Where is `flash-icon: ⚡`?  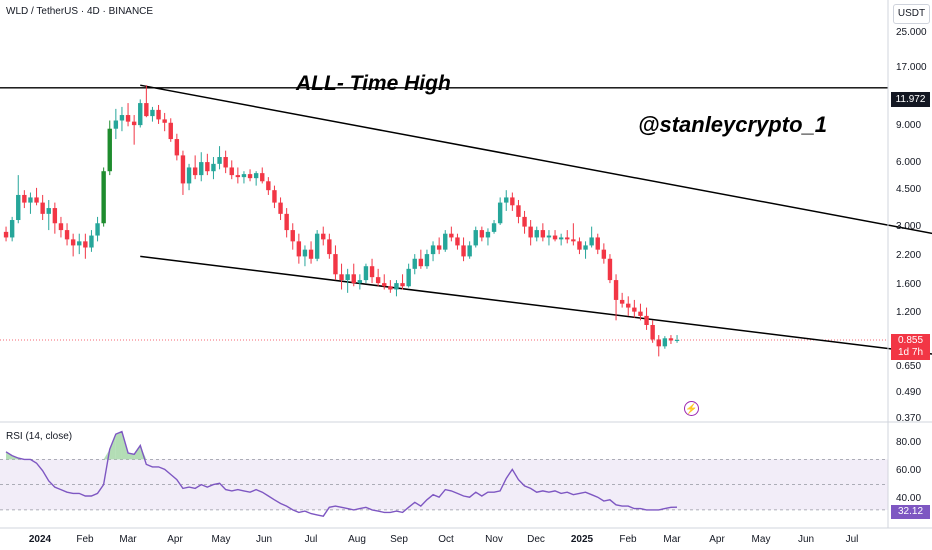
flash-icon: ⚡ is located at coordinates (691, 408).